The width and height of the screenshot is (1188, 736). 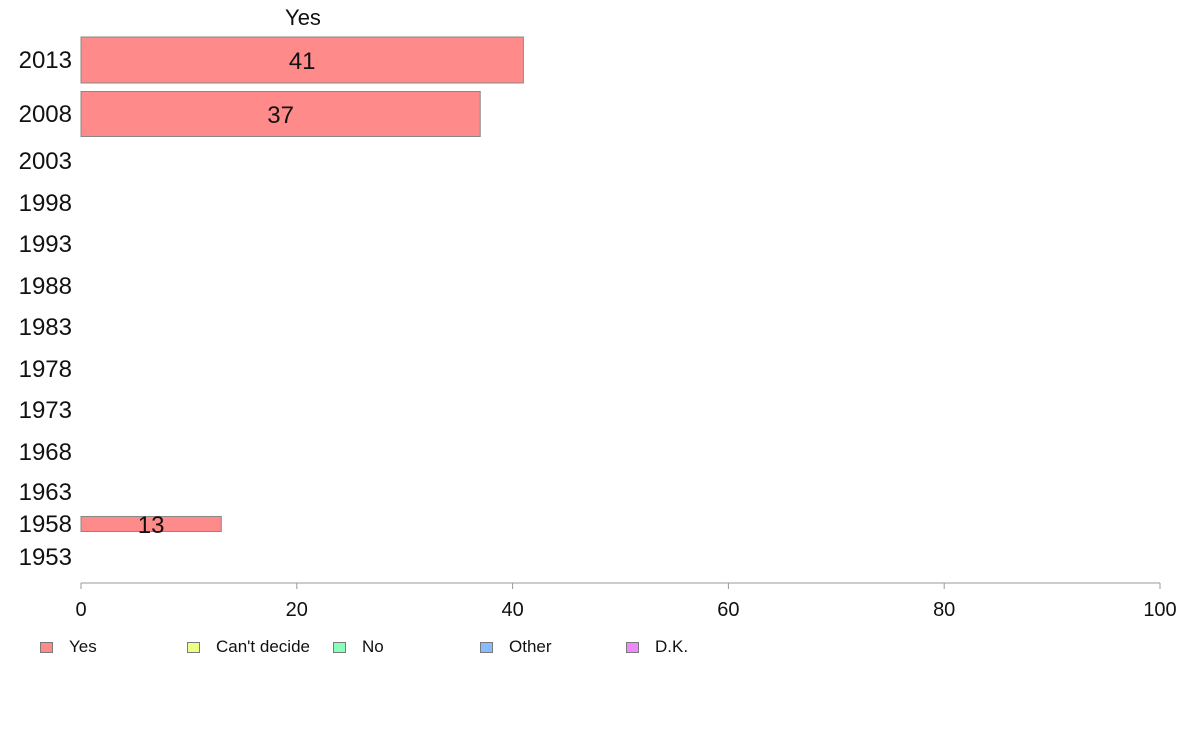 What do you see at coordinates (297, 609) in the screenshot?
I see `x-tick-label: 20` at bounding box center [297, 609].